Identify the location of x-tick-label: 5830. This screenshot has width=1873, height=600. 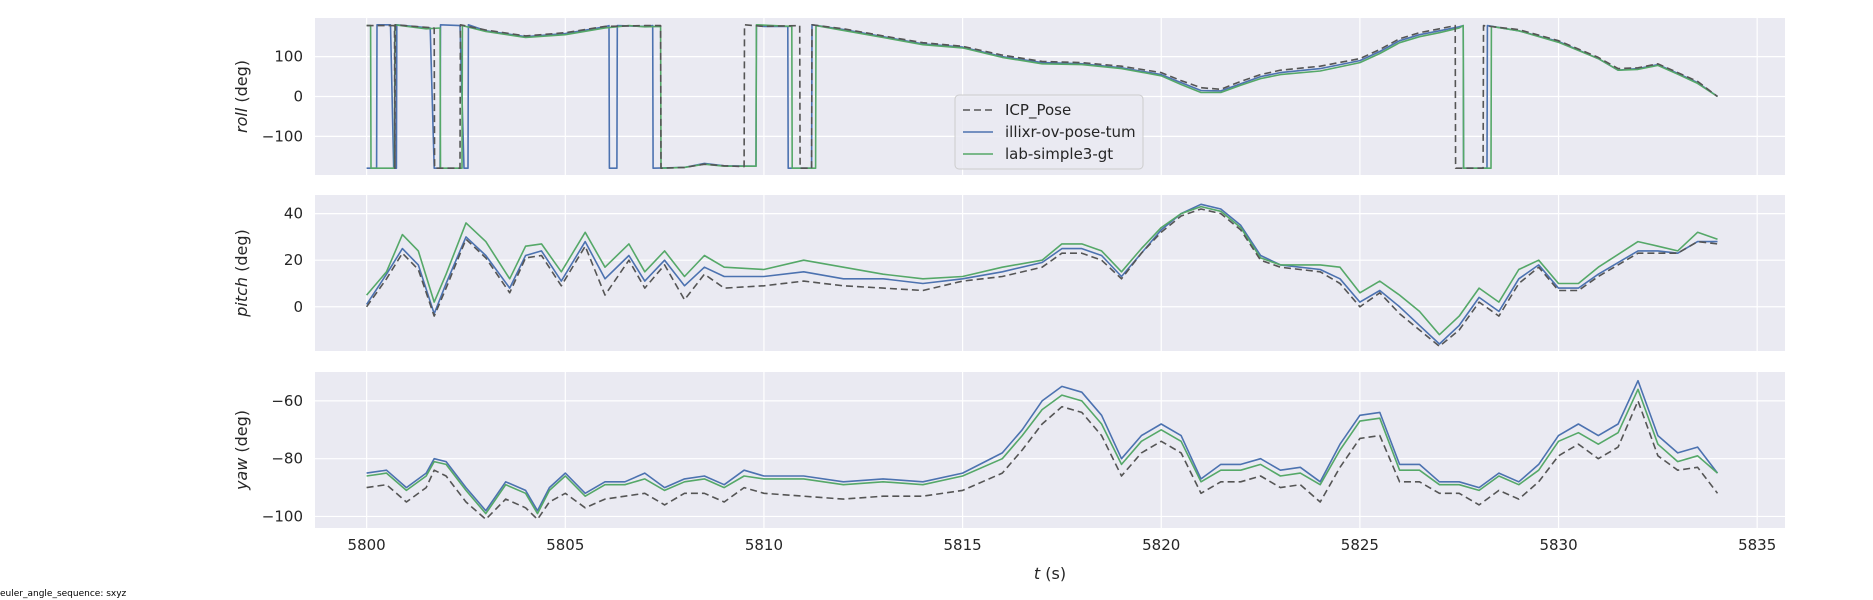
(1558, 545).